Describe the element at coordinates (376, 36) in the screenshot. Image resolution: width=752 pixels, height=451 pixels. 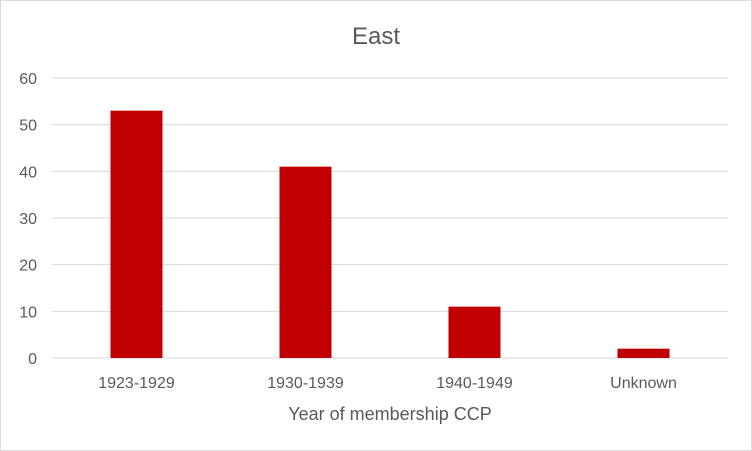
I see `chart-title: East` at that location.